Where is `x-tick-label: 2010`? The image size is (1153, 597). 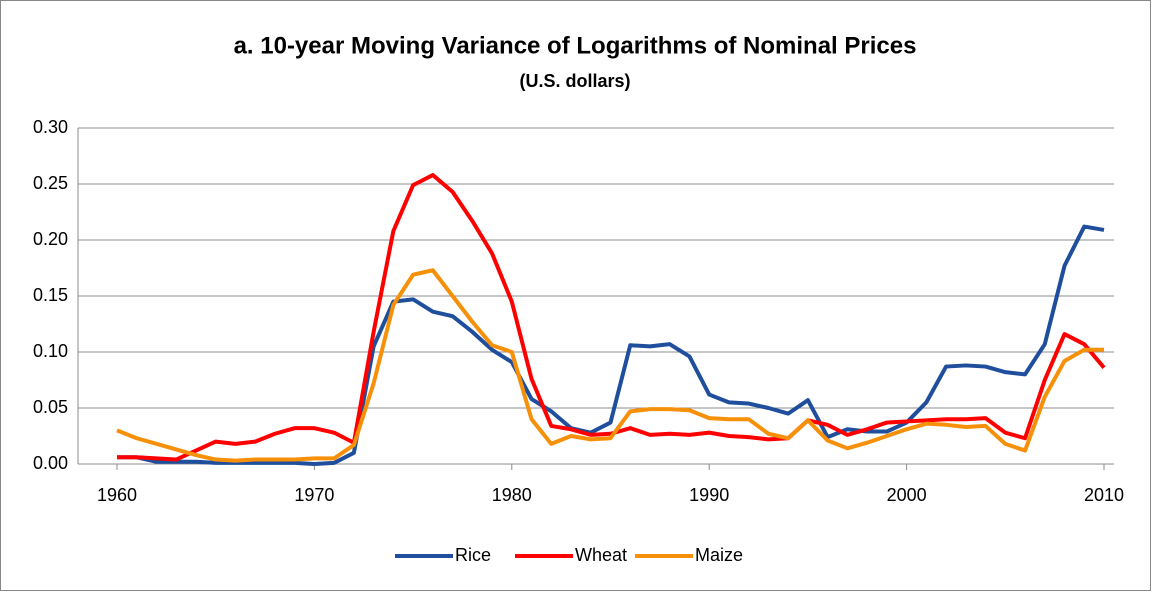
x-tick-label: 2010 is located at coordinates (1104, 495).